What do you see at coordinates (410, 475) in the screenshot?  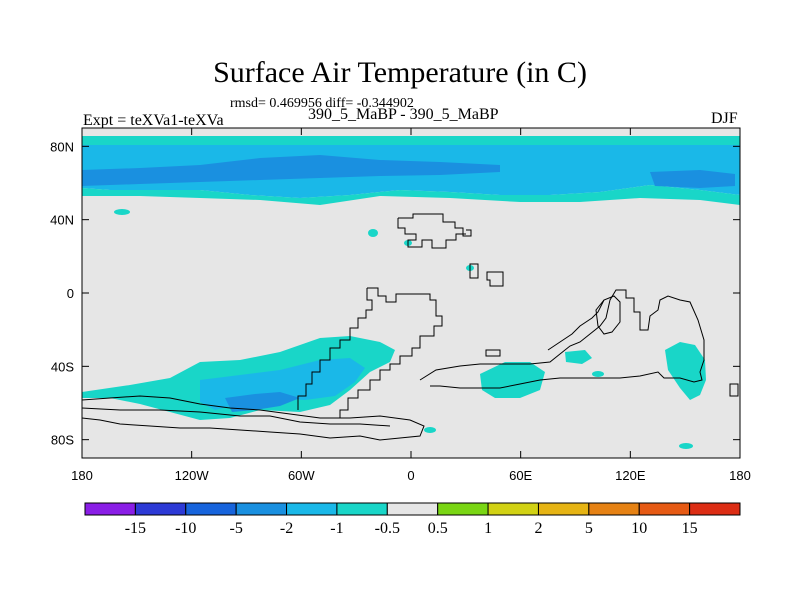 I see `lon-tick-label: 0` at bounding box center [410, 475].